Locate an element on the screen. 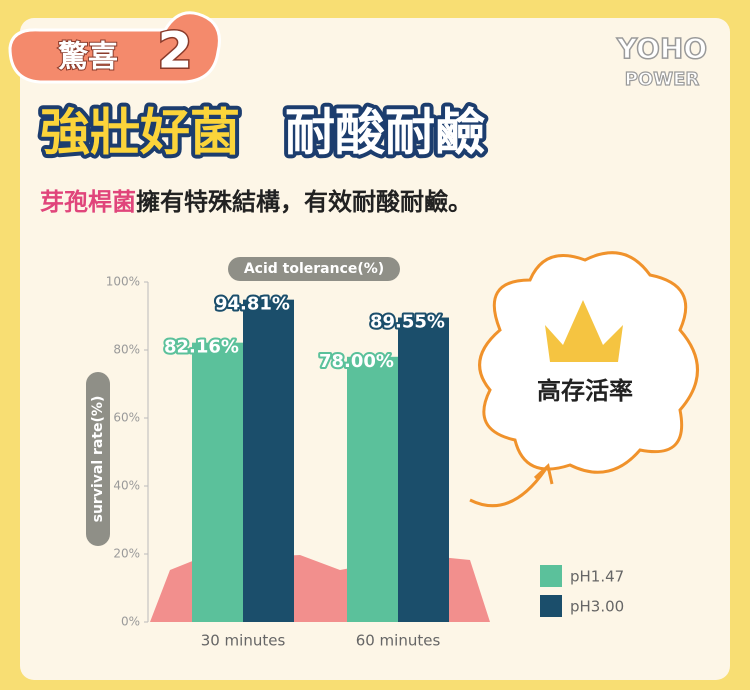  y-axis-label: survival rate(%) is located at coordinates (98, 459).